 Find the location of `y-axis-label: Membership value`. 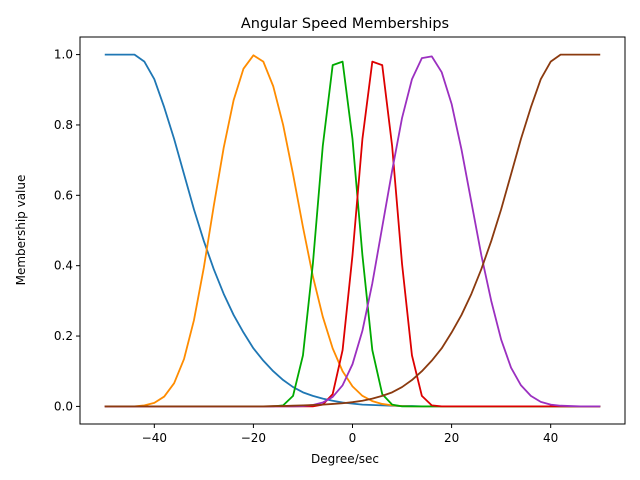

y-axis-label: Membership value is located at coordinates (21, 230).